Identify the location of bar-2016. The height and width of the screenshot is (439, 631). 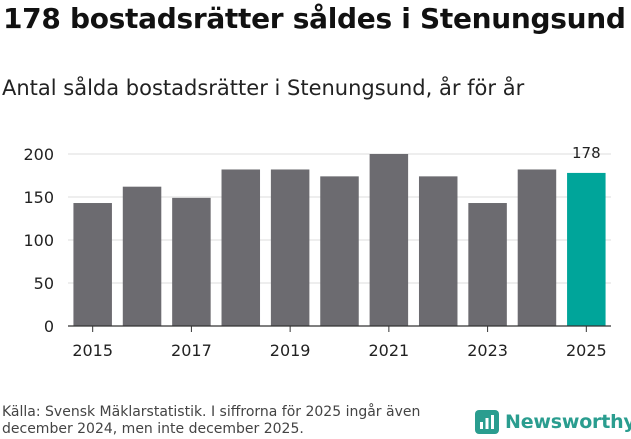
(142, 256).